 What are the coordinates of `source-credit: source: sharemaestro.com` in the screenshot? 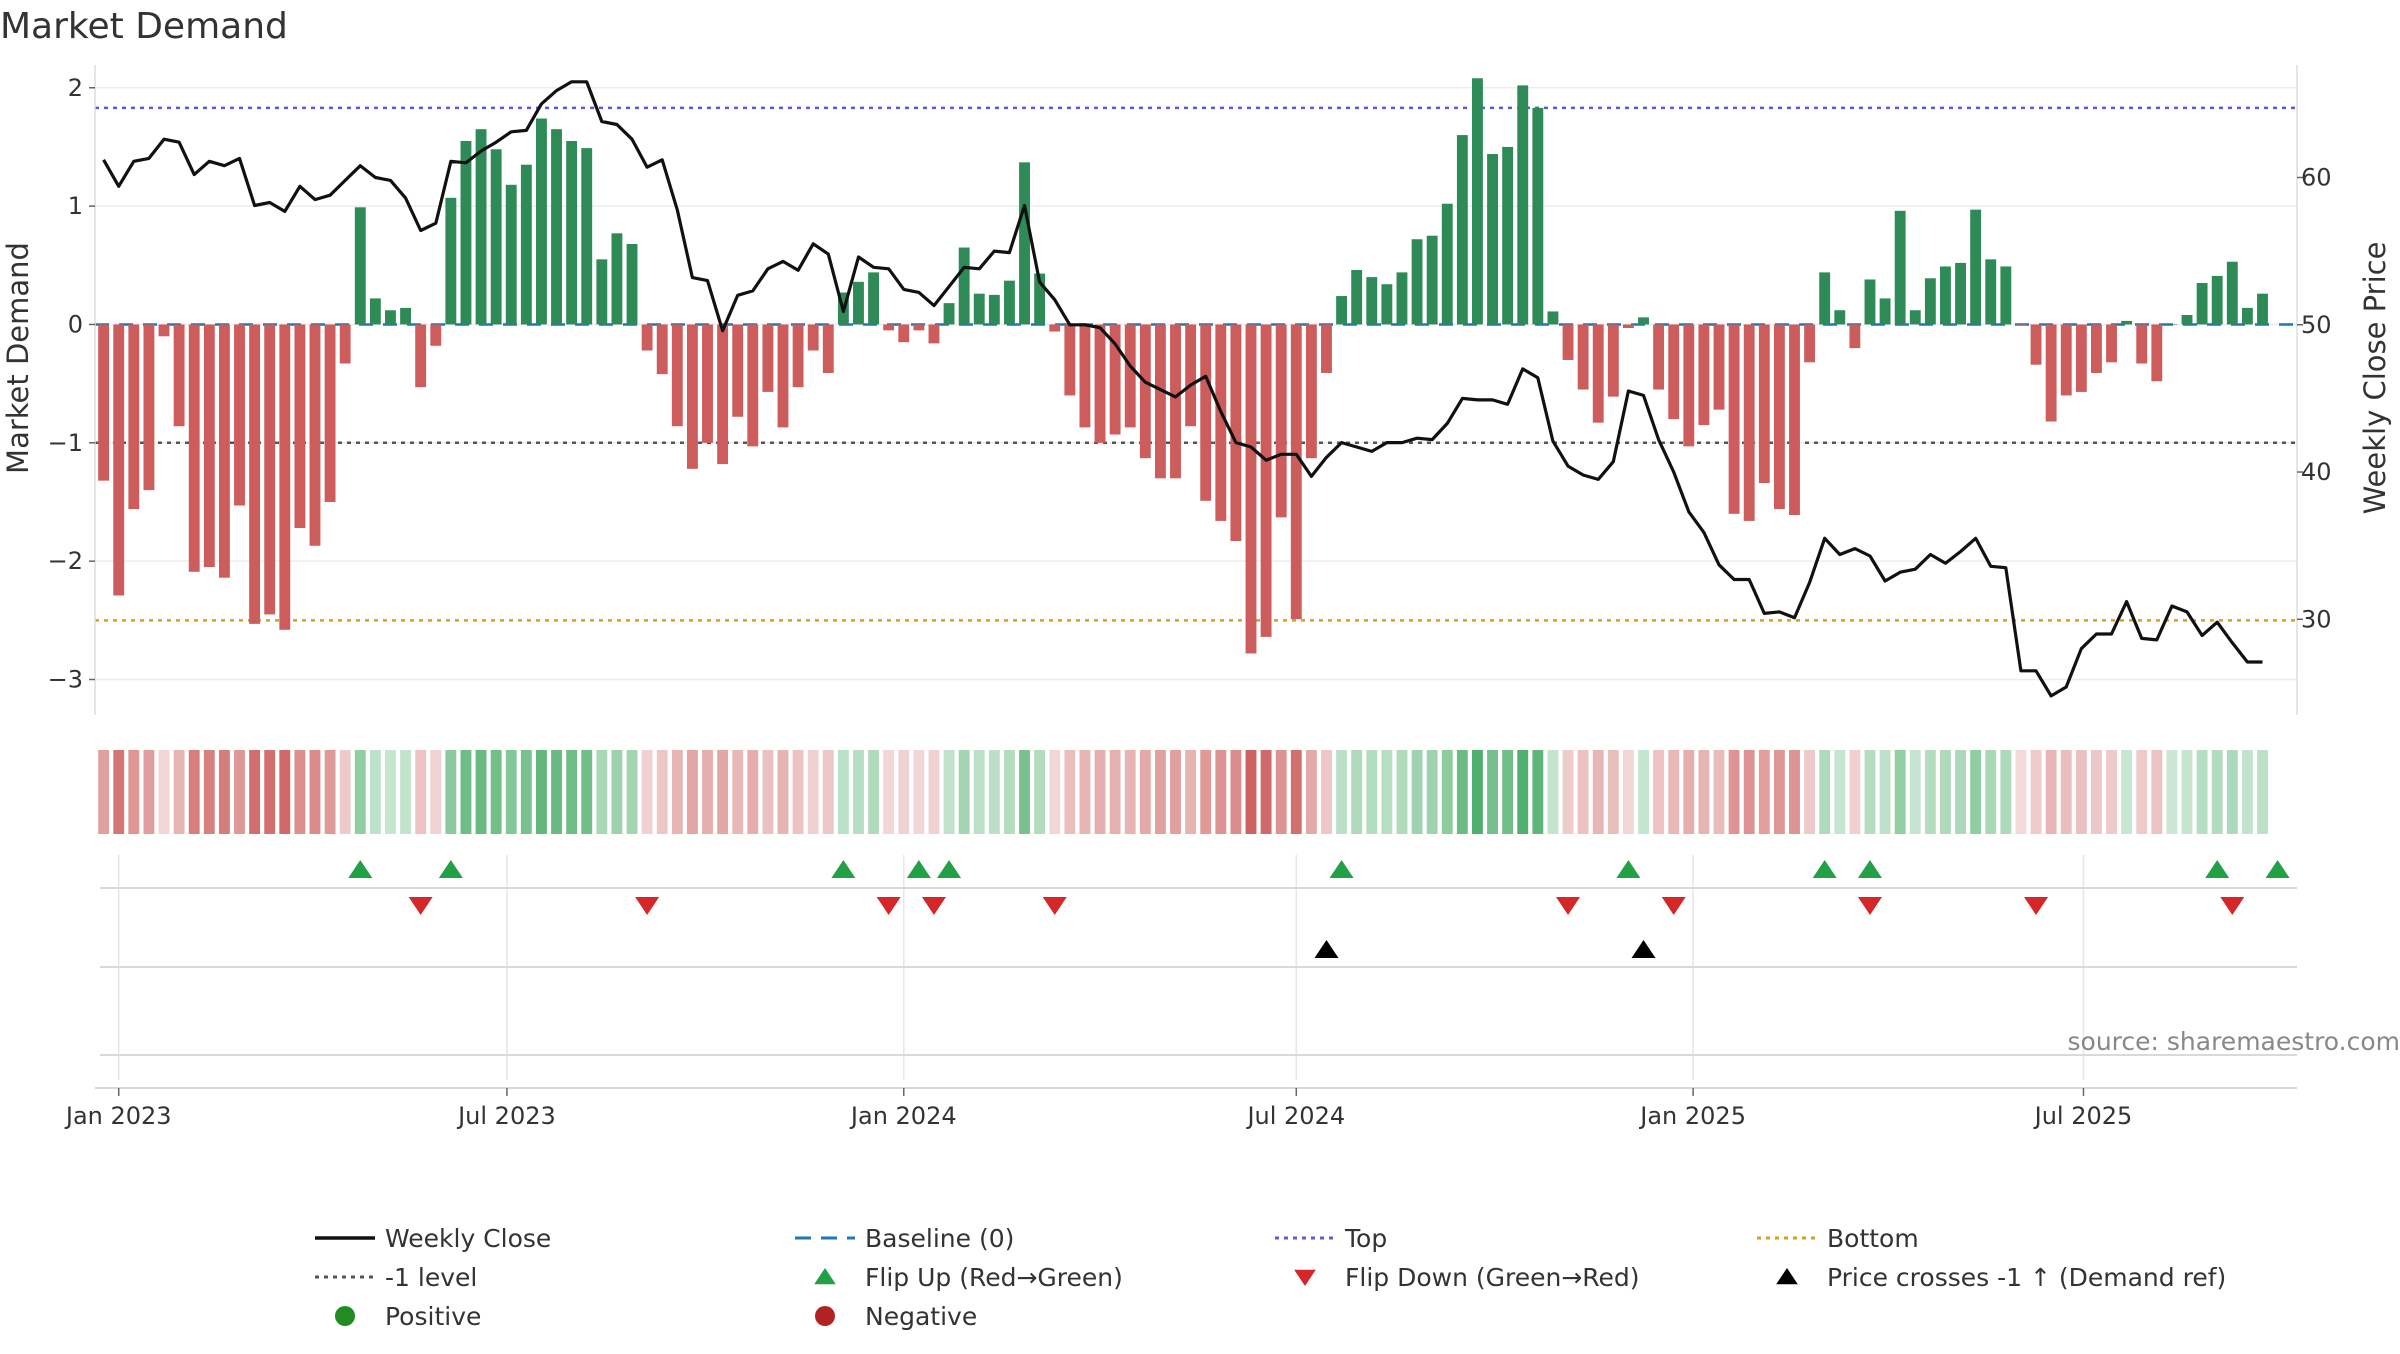 It's located at (2234, 1041).